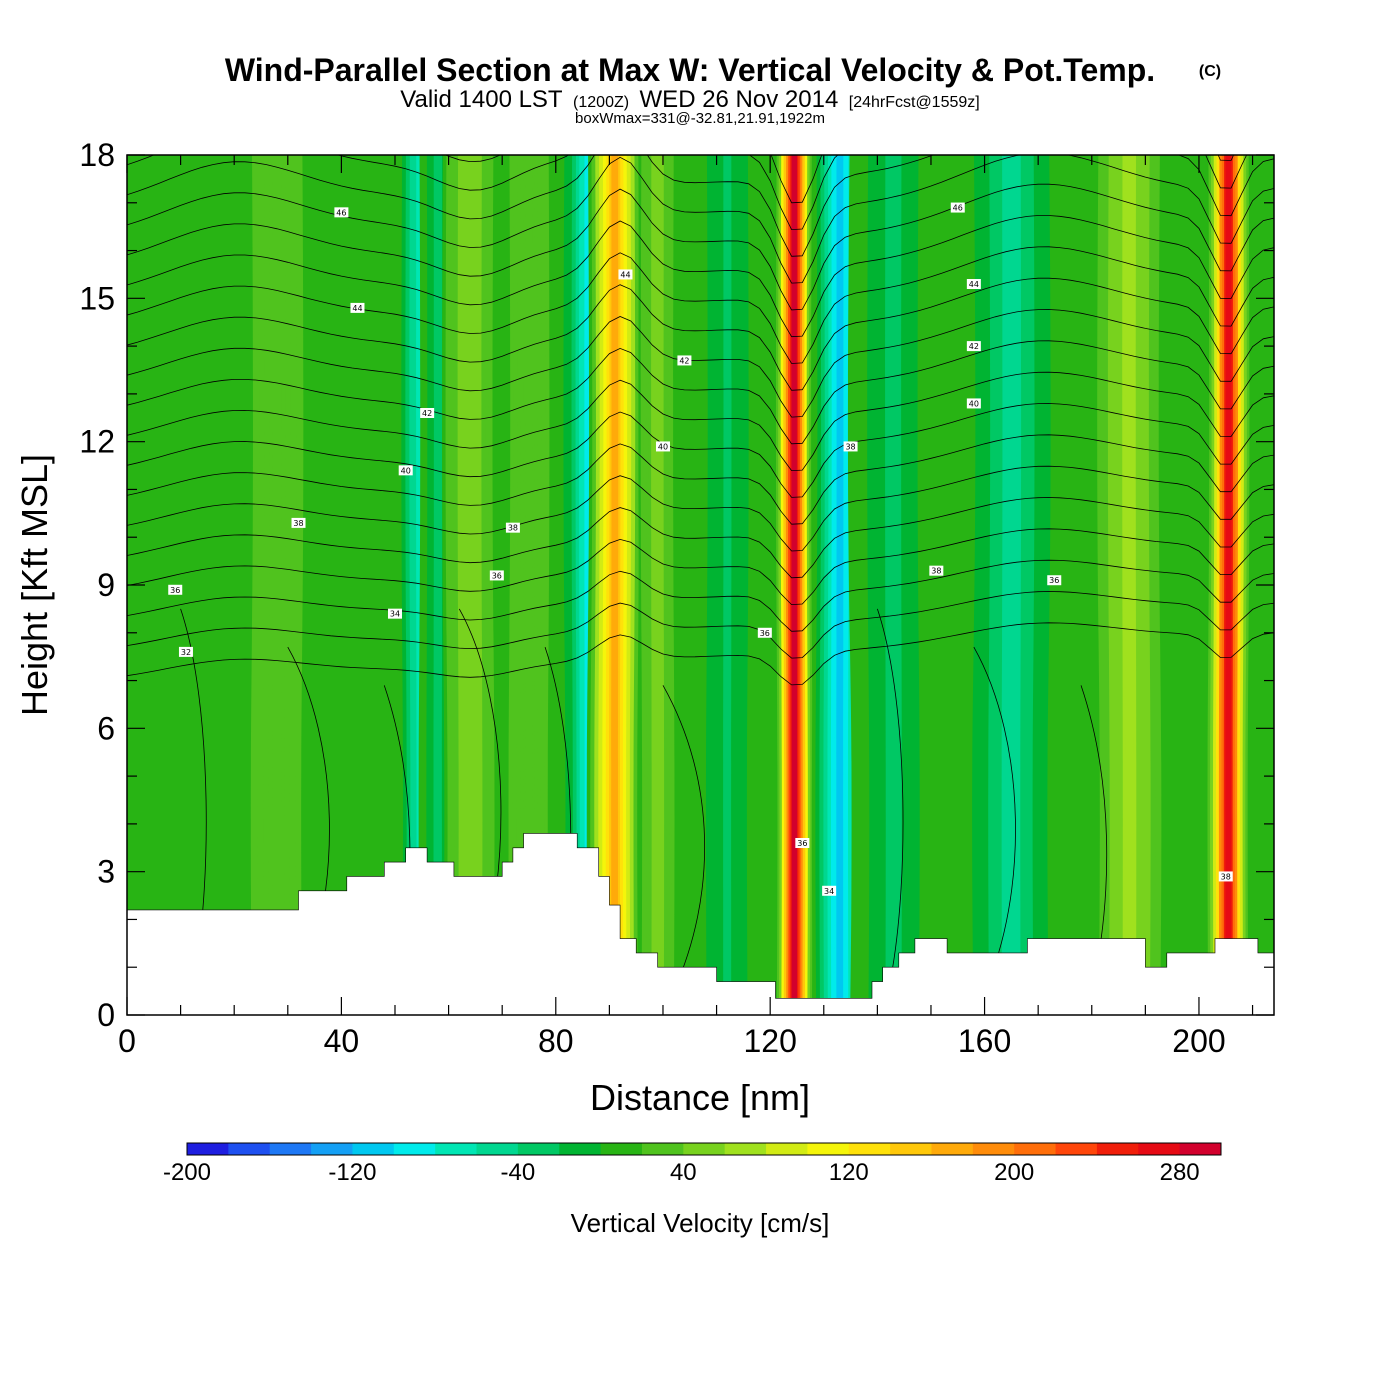  I want to click on y-tick-label: 15, so click(97, 298).